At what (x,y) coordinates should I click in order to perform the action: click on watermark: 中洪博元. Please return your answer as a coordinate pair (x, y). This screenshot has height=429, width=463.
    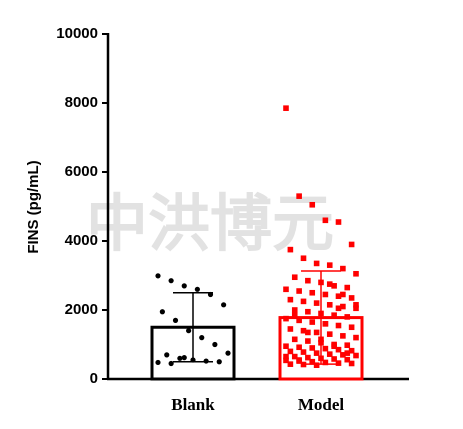
    Looking at the image, I should click on (210, 224).